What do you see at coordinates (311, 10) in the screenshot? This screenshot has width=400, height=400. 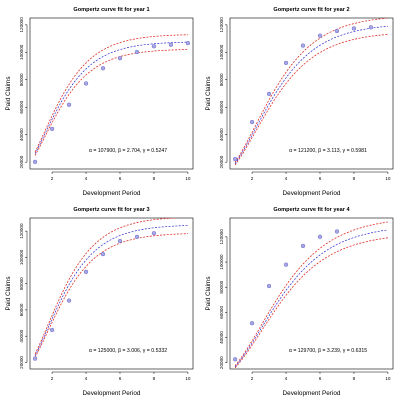 I see `chart-title: Gompertz curve fit for year 2` at bounding box center [311, 10].